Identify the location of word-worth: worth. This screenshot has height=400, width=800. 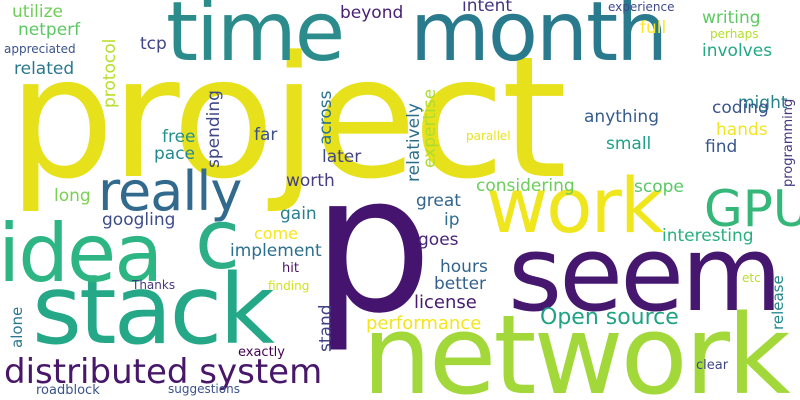
(310, 181).